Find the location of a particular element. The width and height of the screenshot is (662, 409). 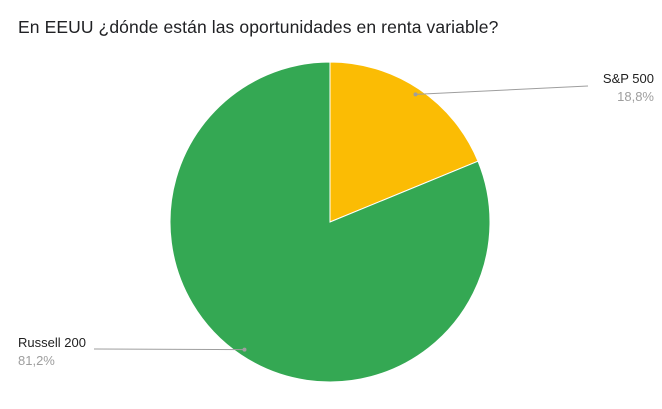

callout-russell: Russell 200 81,2% is located at coordinates (52, 352).